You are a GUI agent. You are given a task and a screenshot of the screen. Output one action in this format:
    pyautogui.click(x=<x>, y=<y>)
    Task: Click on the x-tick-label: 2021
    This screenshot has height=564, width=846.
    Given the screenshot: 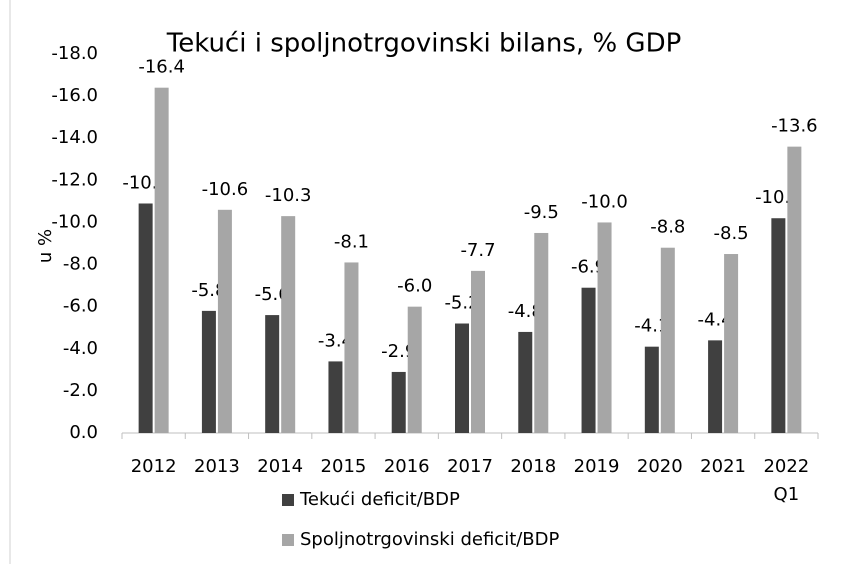 What is the action you would take?
    pyautogui.click(x=723, y=466)
    